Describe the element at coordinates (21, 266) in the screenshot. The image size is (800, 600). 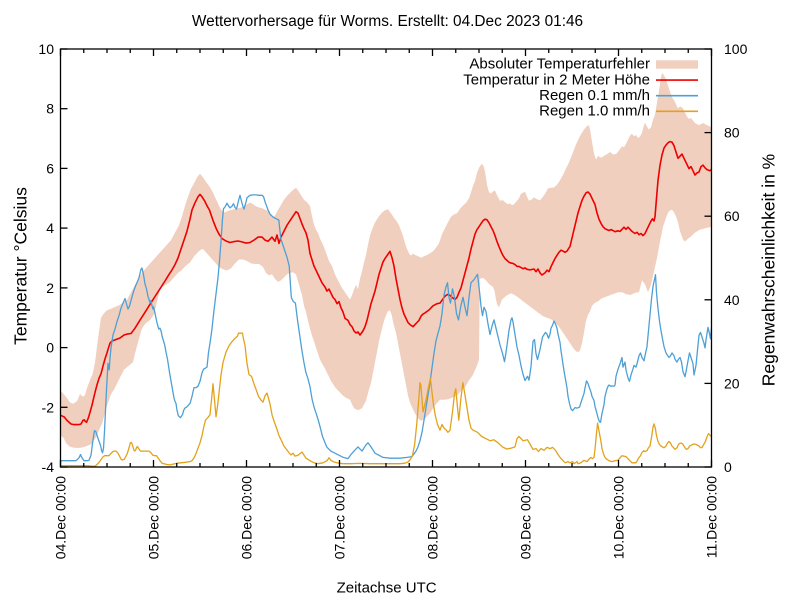
I see `svg-text: Temperatur °Celsius` at that location.